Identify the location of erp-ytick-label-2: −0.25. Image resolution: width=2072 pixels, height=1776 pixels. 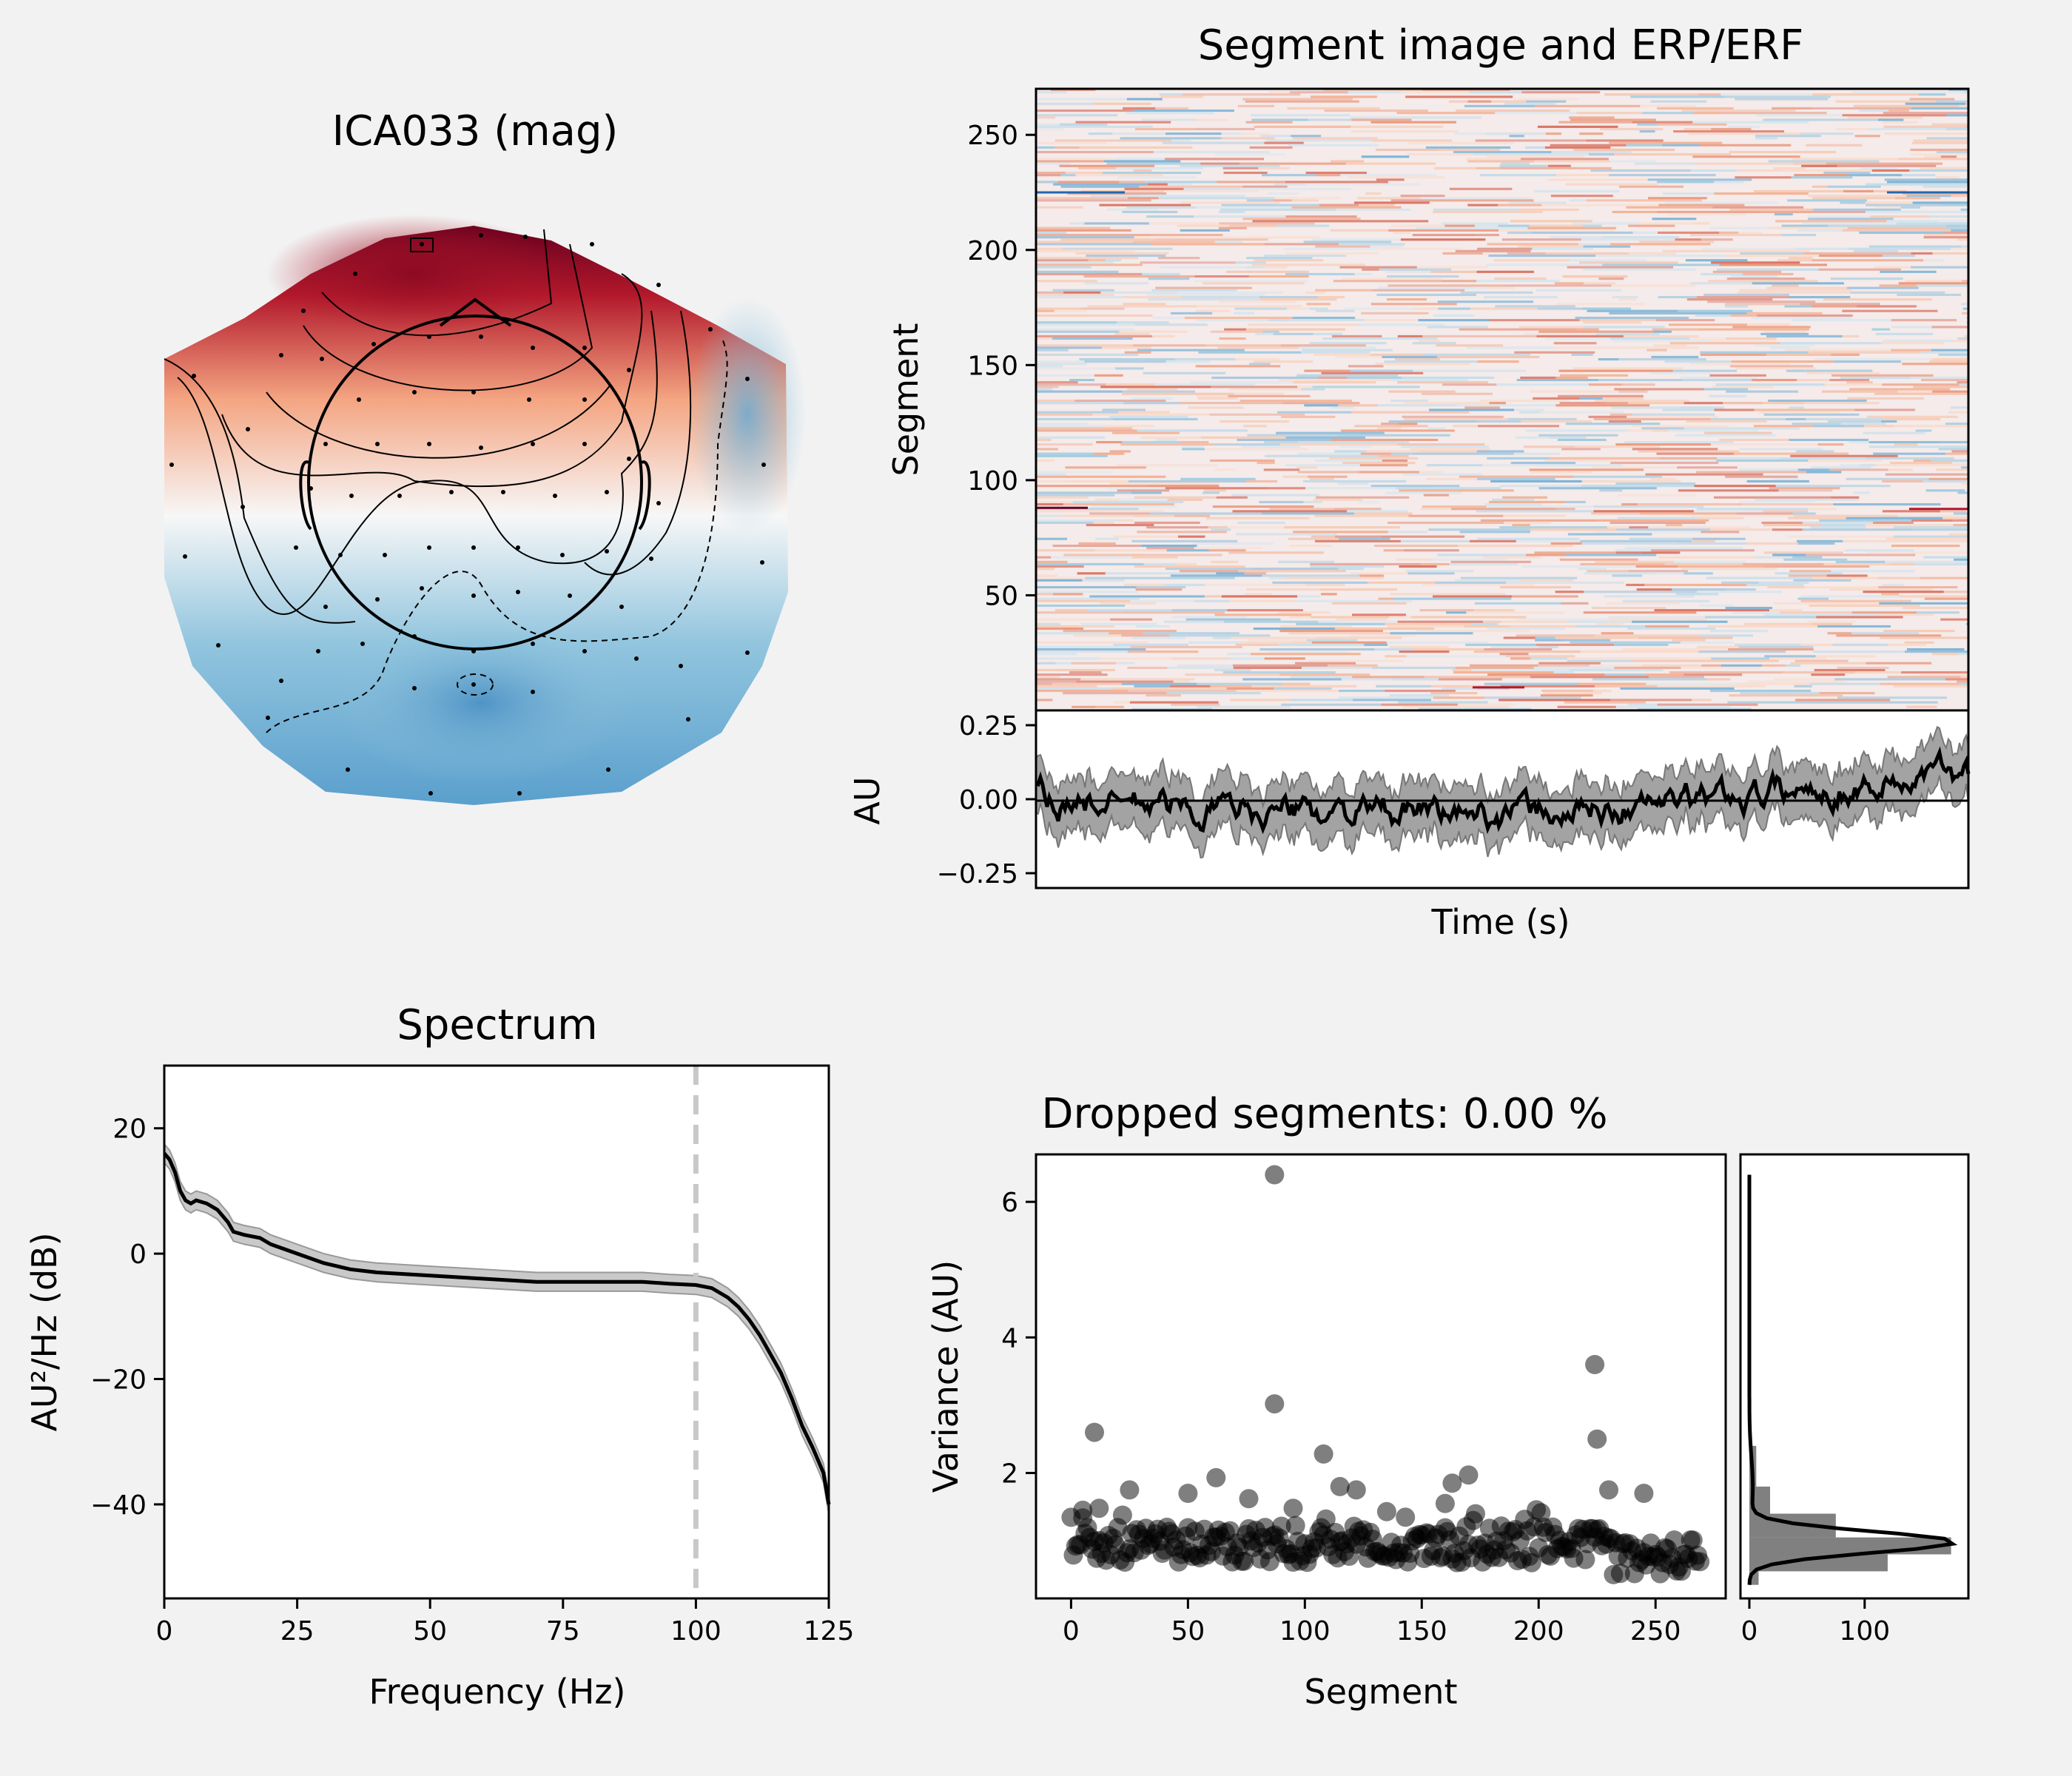
(977, 874).